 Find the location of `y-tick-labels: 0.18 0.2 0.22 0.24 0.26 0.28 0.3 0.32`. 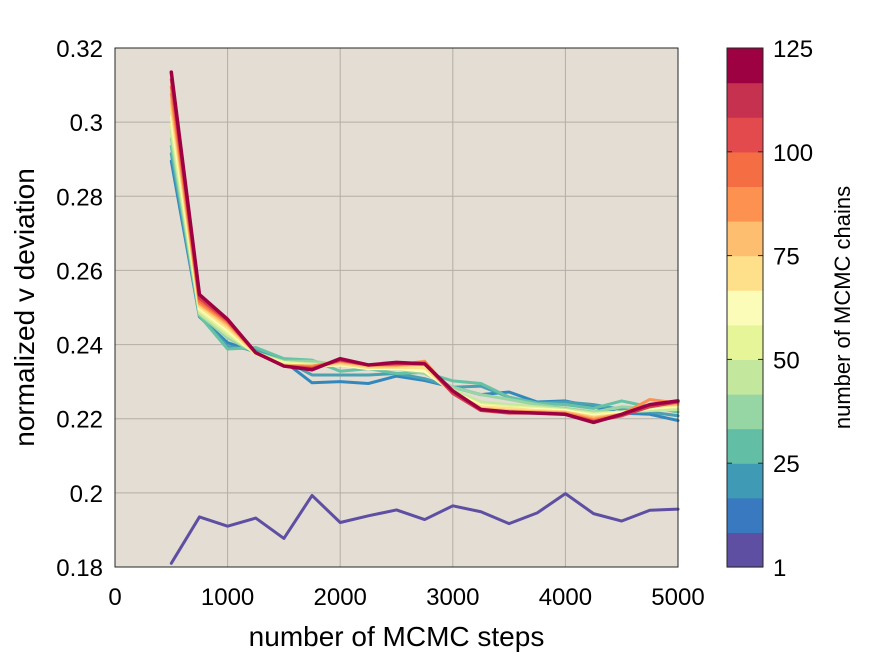

y-tick-labels: 0.18 0.2 0.22 0.24 0.26 0.28 0.3 0.32 is located at coordinates (79, 309).